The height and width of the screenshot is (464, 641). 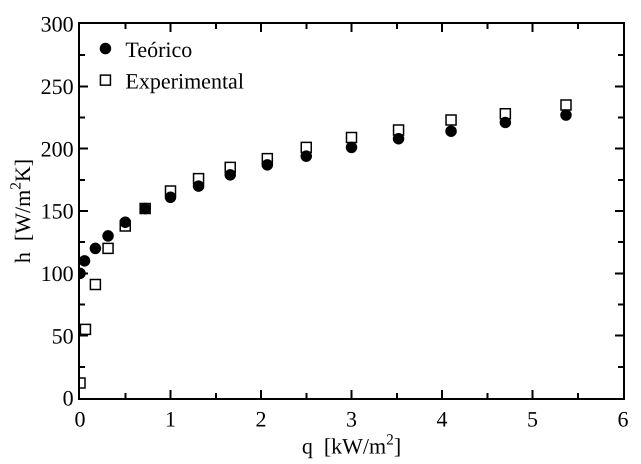 I want to click on x-tick-label: 2, so click(x=261, y=419).